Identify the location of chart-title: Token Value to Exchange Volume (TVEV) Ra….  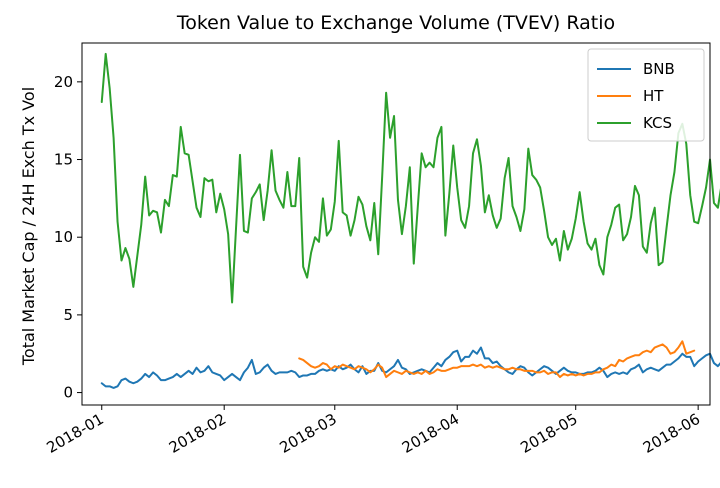
(395, 23).